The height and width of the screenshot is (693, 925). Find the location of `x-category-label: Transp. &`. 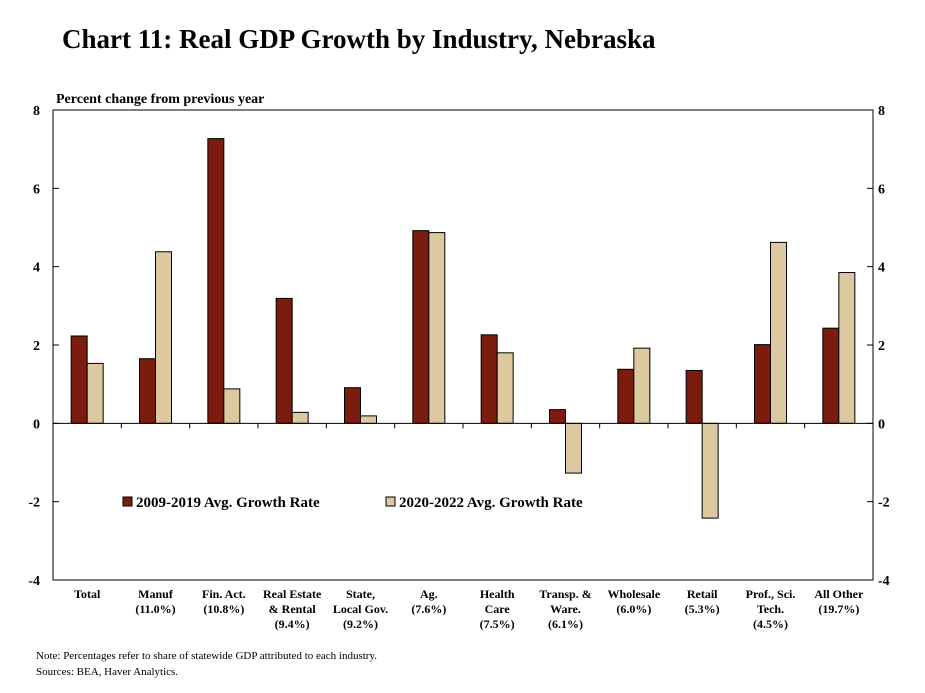

x-category-label: Transp. & is located at coordinates (565, 594).